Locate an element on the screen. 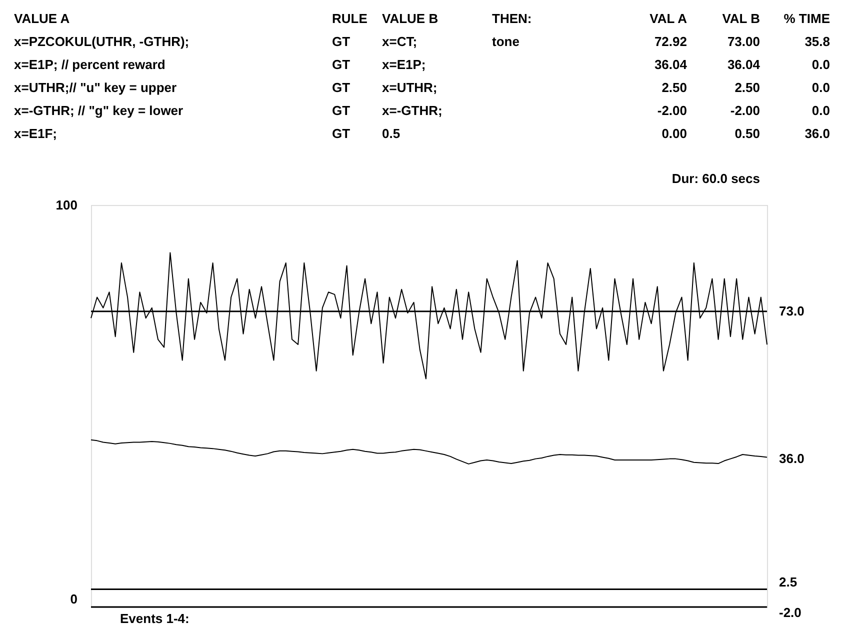  y-tick-label: 0 is located at coordinates (74, 599).